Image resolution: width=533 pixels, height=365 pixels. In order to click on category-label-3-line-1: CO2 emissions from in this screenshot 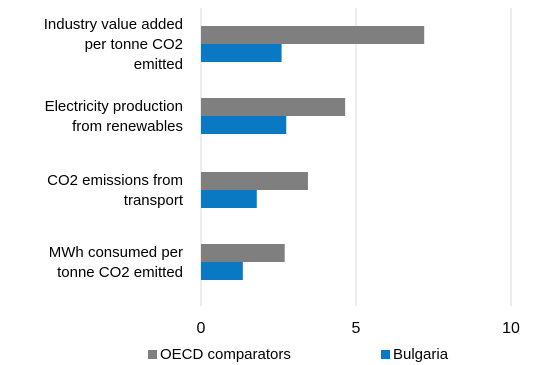, I will do `click(115, 180)`.